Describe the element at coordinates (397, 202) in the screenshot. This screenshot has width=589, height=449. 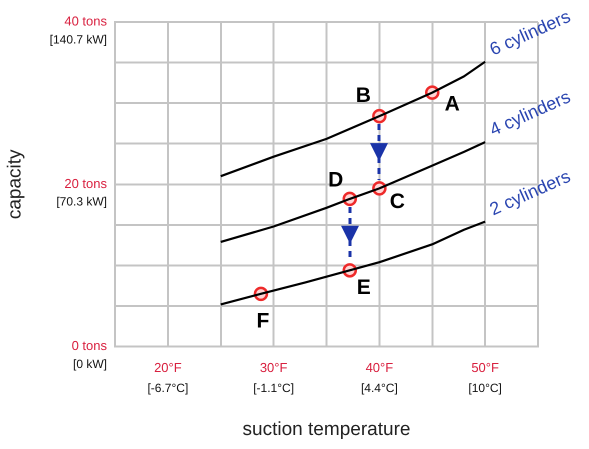
I see `annotation: C` at that location.